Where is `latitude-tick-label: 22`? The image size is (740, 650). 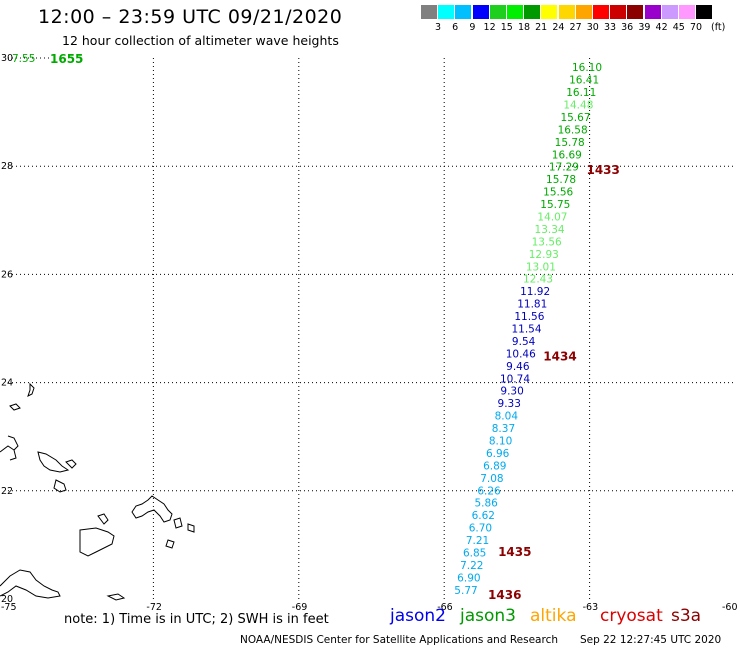
latitude-tick-label: 22 is located at coordinates (7, 491).